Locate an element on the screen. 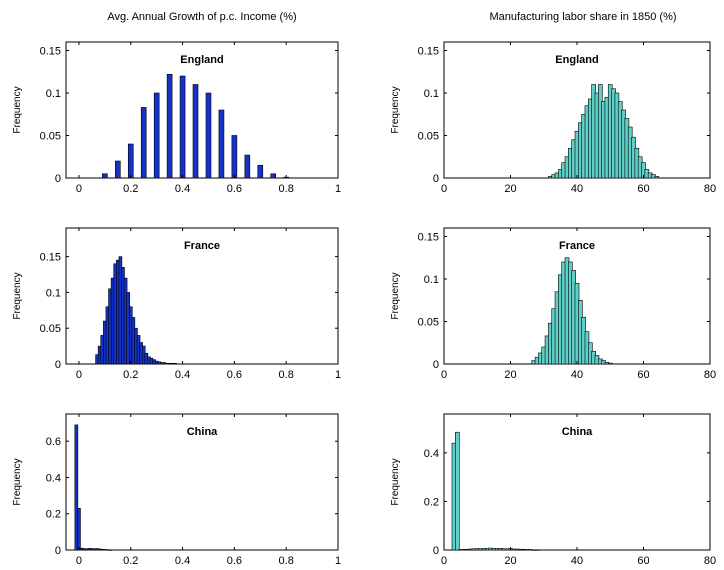 The height and width of the screenshot is (570, 724). left-column-title: Avg. Annual Growth of p.c. Income (%) is located at coordinates (201, 17).